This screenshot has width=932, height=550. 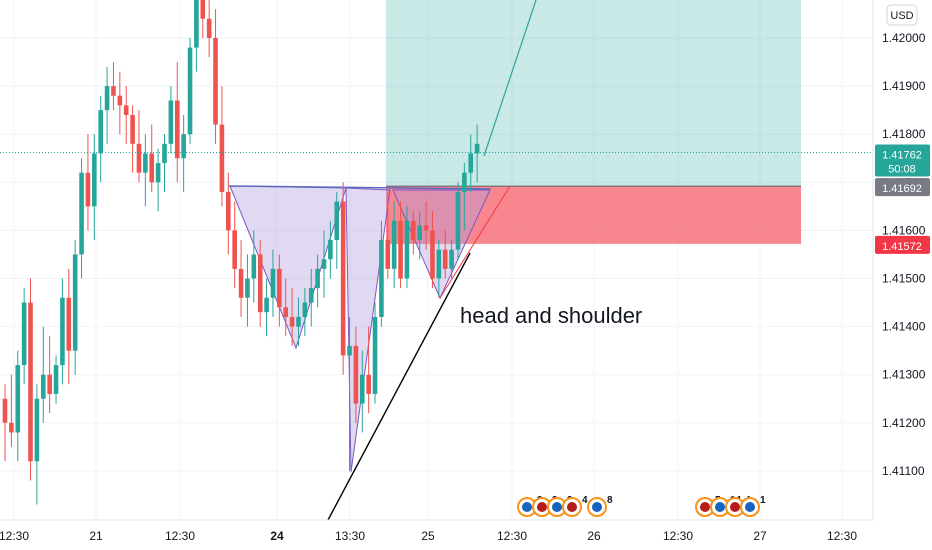 I want to click on currency-button: USD, so click(x=902, y=15).